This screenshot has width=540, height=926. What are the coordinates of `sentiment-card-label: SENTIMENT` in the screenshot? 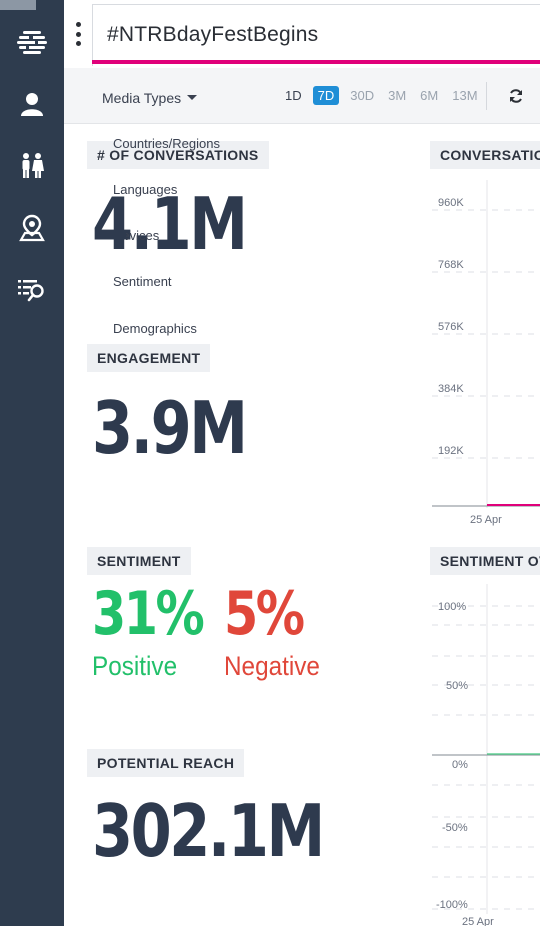 It's located at (139, 561).